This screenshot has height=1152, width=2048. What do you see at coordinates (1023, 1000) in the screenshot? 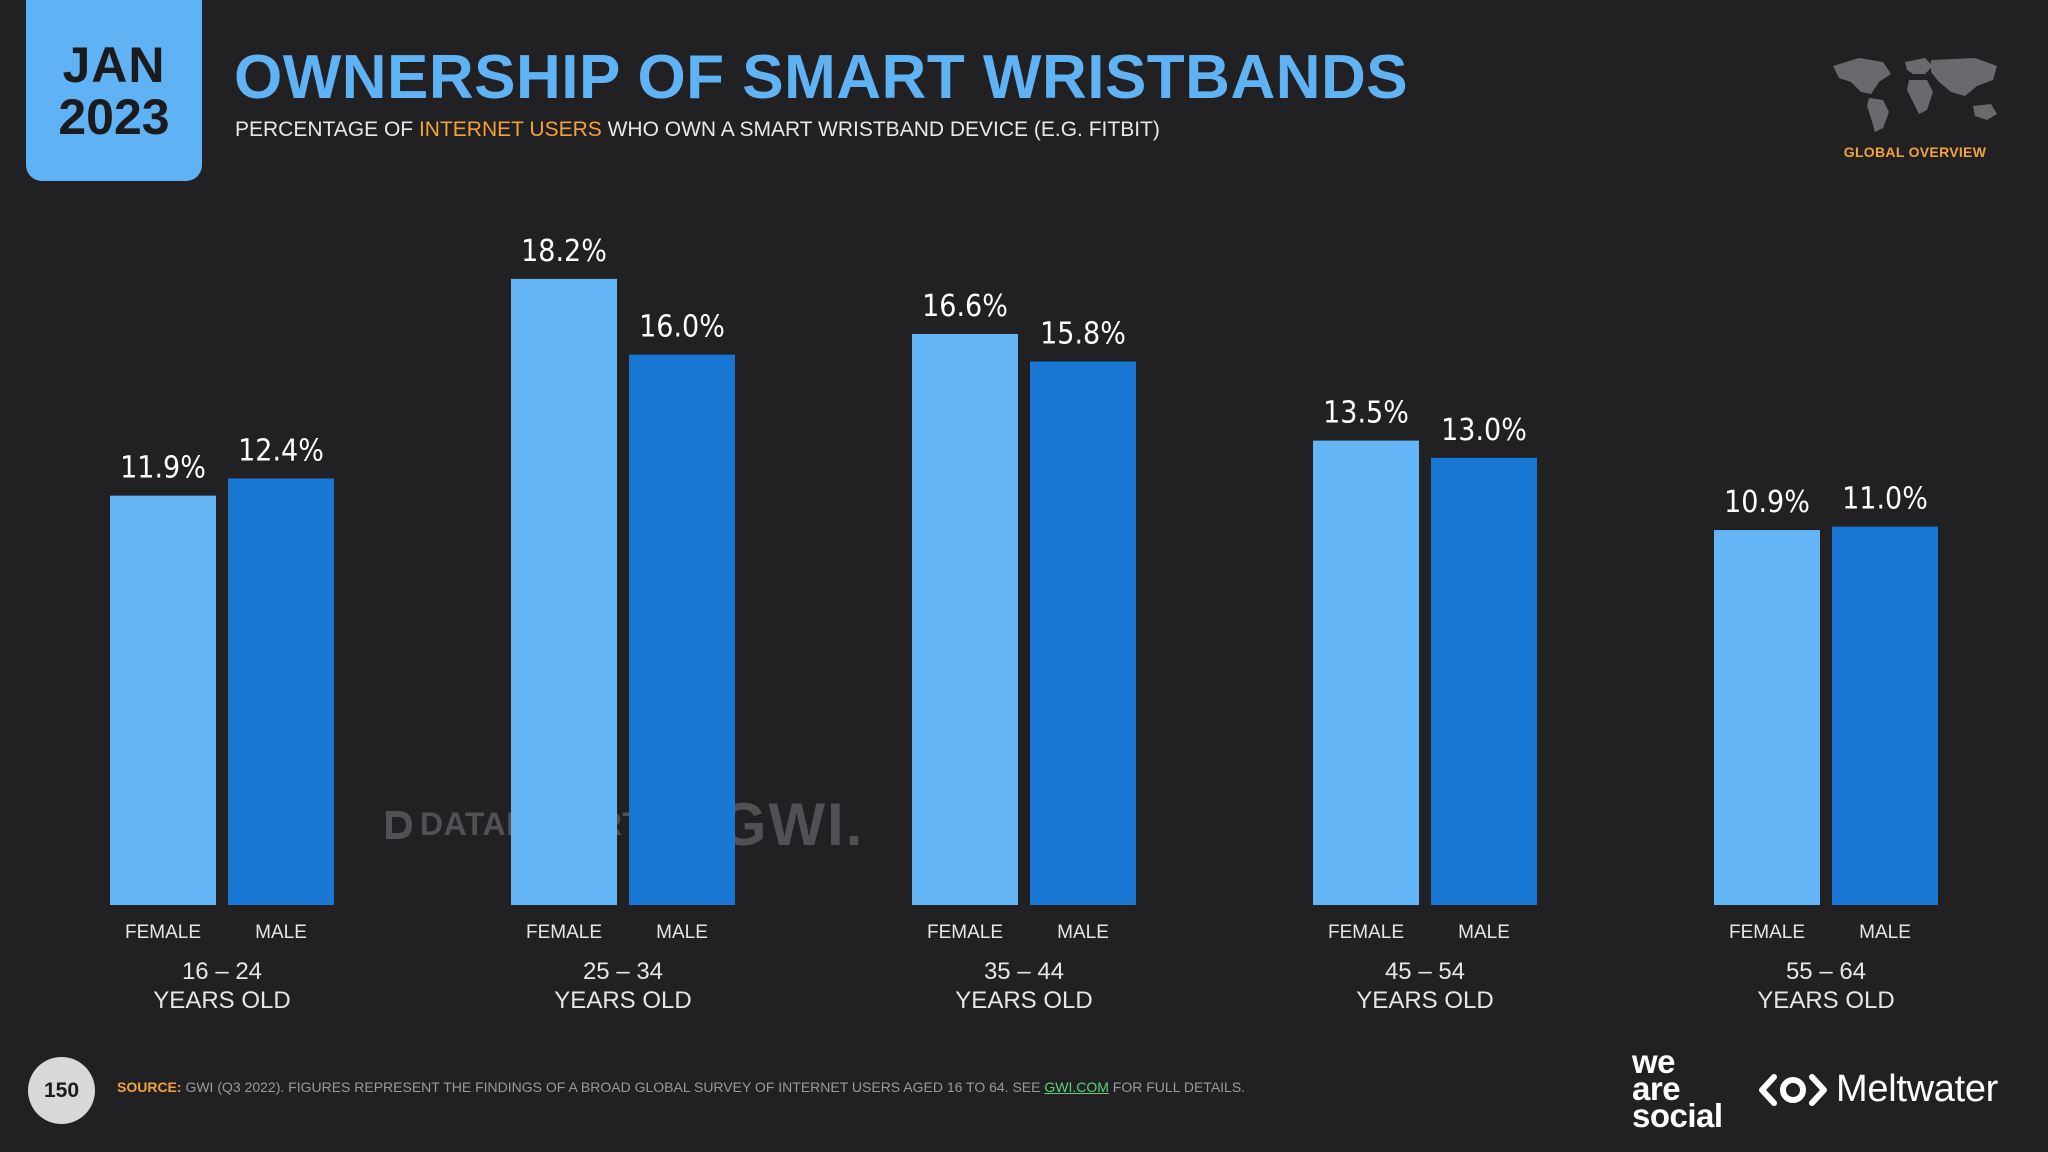
I see `category-sublabel-3: YEARS OLD` at bounding box center [1023, 1000].